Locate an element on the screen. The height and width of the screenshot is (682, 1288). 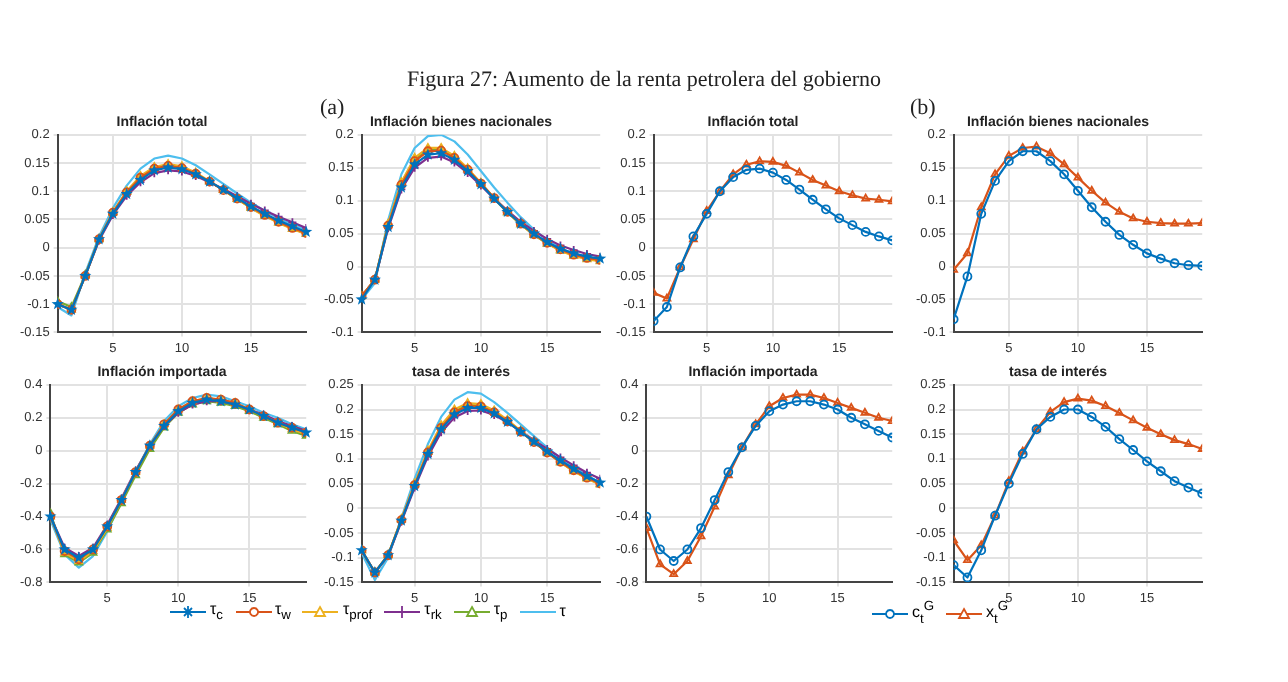
text: Figura 27: Aumento de la renta petrolera del gobierno is located at coordinates (644, 80).